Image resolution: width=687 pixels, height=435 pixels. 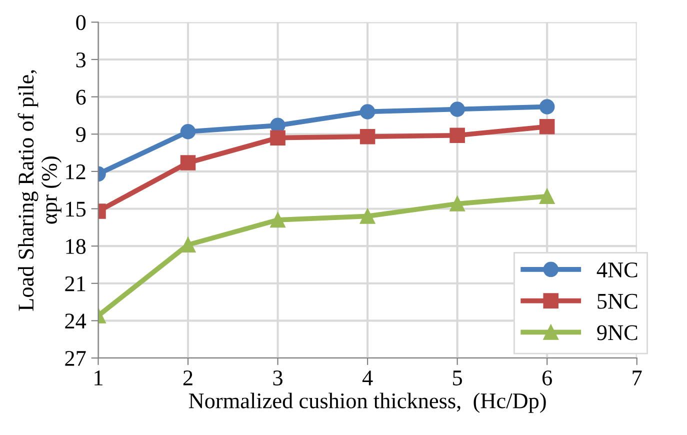 I want to click on y-tick-label: 6, so click(x=81, y=97).